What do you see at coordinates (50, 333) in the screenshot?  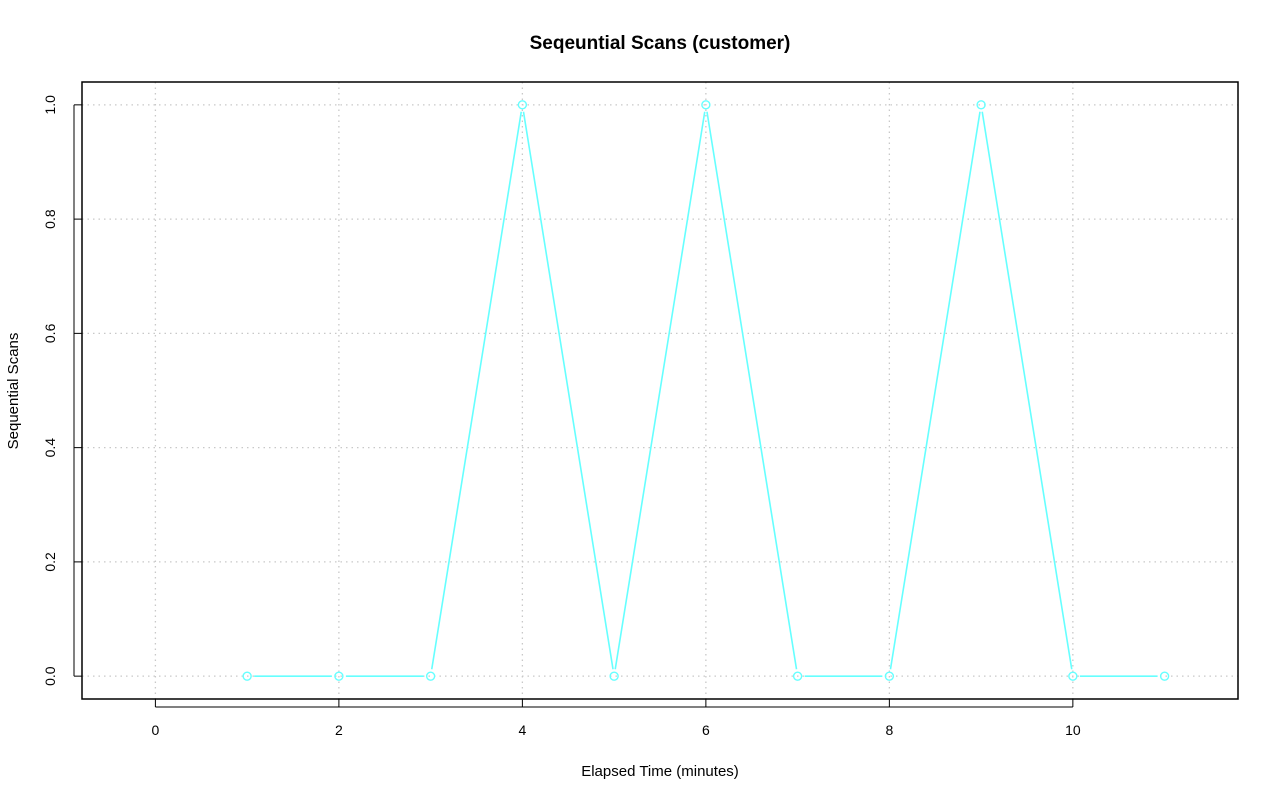 I see `y-tick-label: 0.6` at bounding box center [50, 333].